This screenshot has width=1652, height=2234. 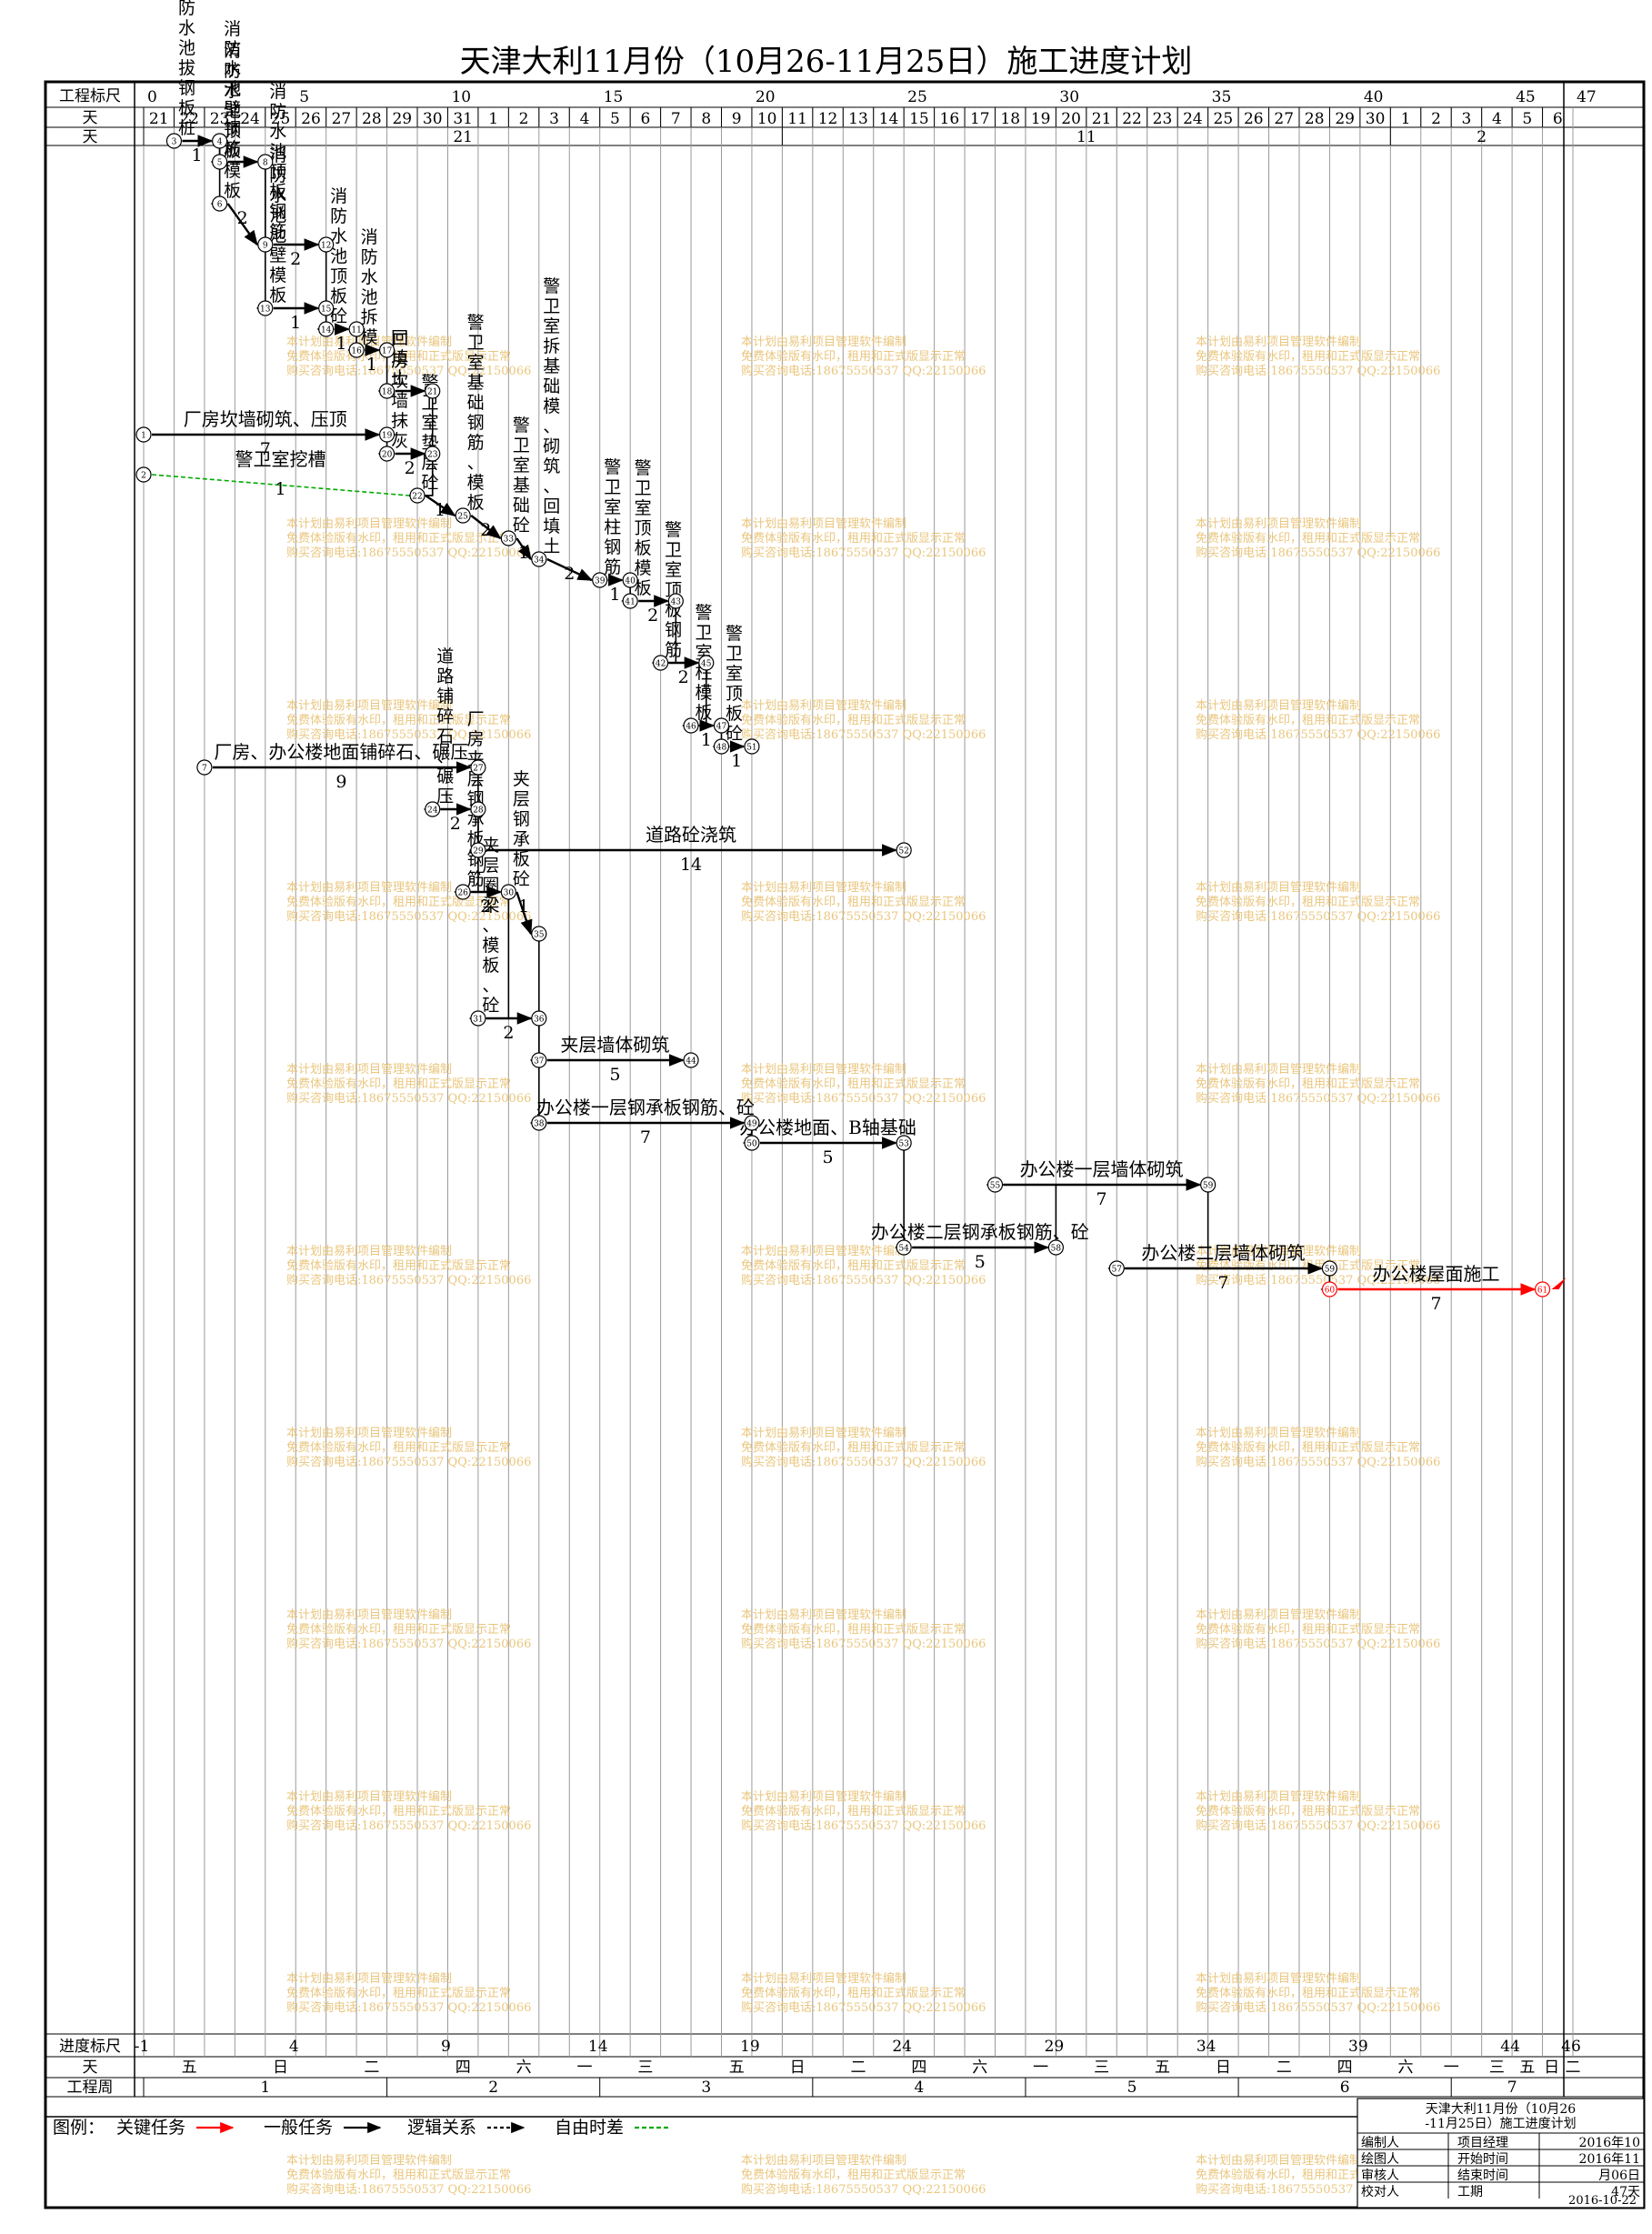 I want to click on node: 34, so click(x=539, y=559).